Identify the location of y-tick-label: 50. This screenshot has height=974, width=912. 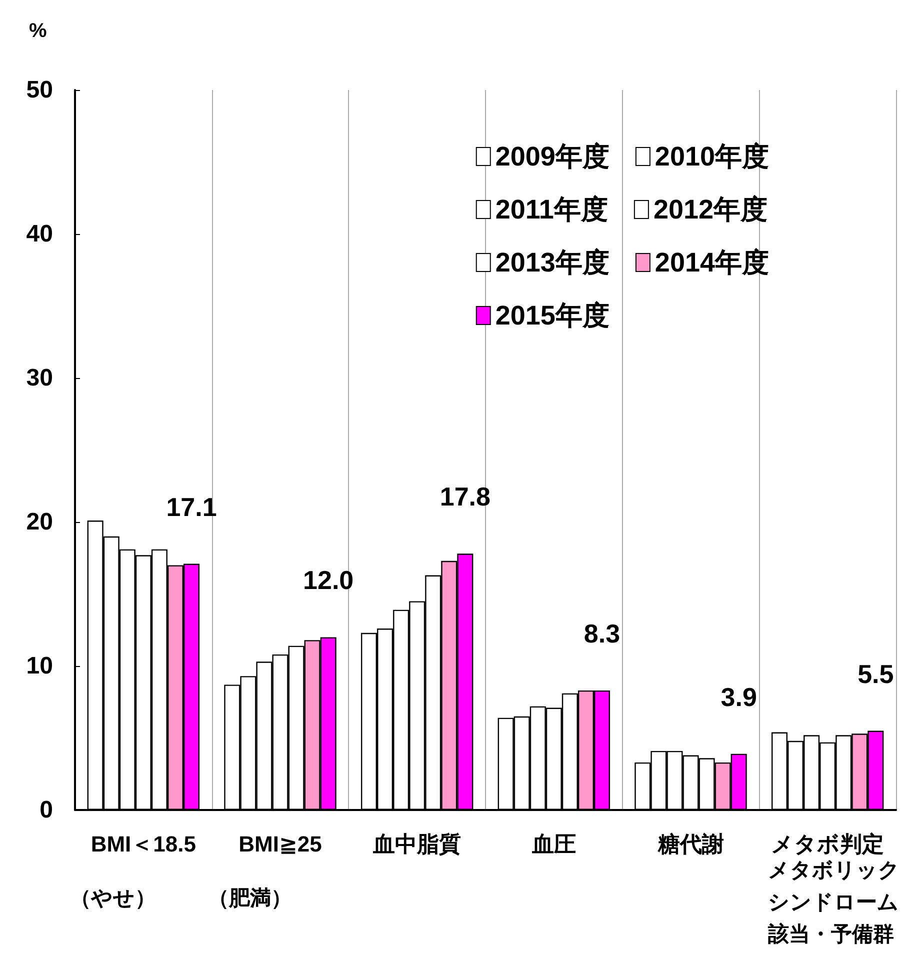
(39, 90).